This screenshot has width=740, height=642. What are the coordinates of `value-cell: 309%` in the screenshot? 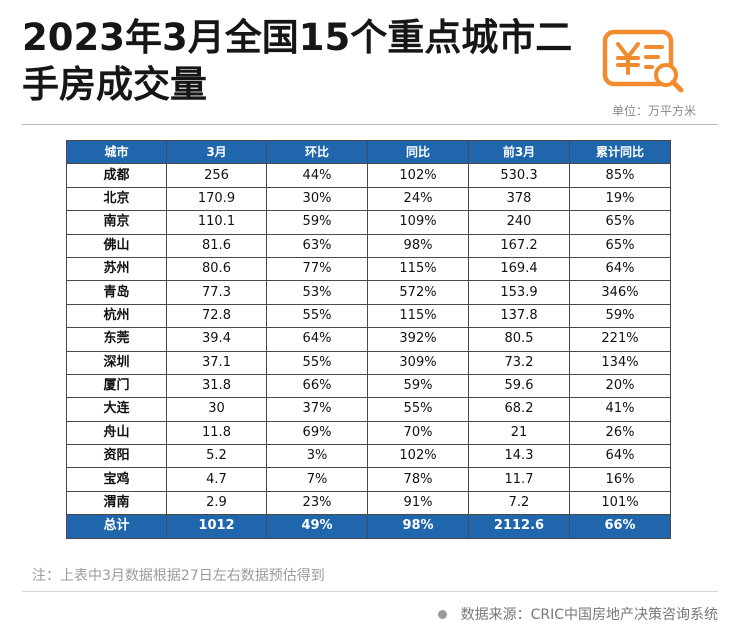 It's located at (418, 362).